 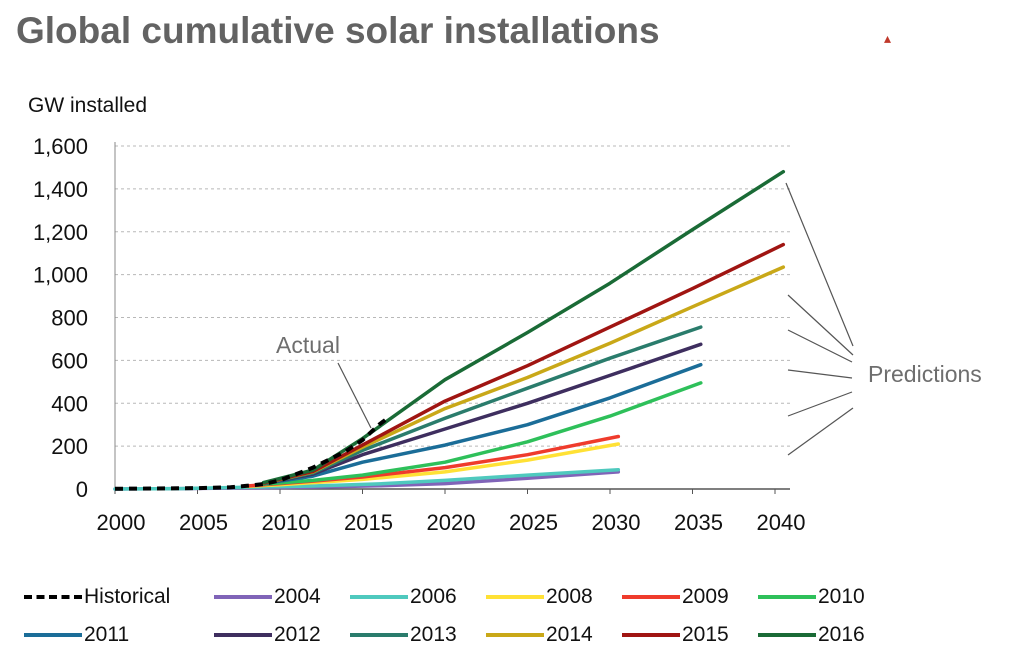 I want to click on legend-label: 2015, so click(x=705, y=634).